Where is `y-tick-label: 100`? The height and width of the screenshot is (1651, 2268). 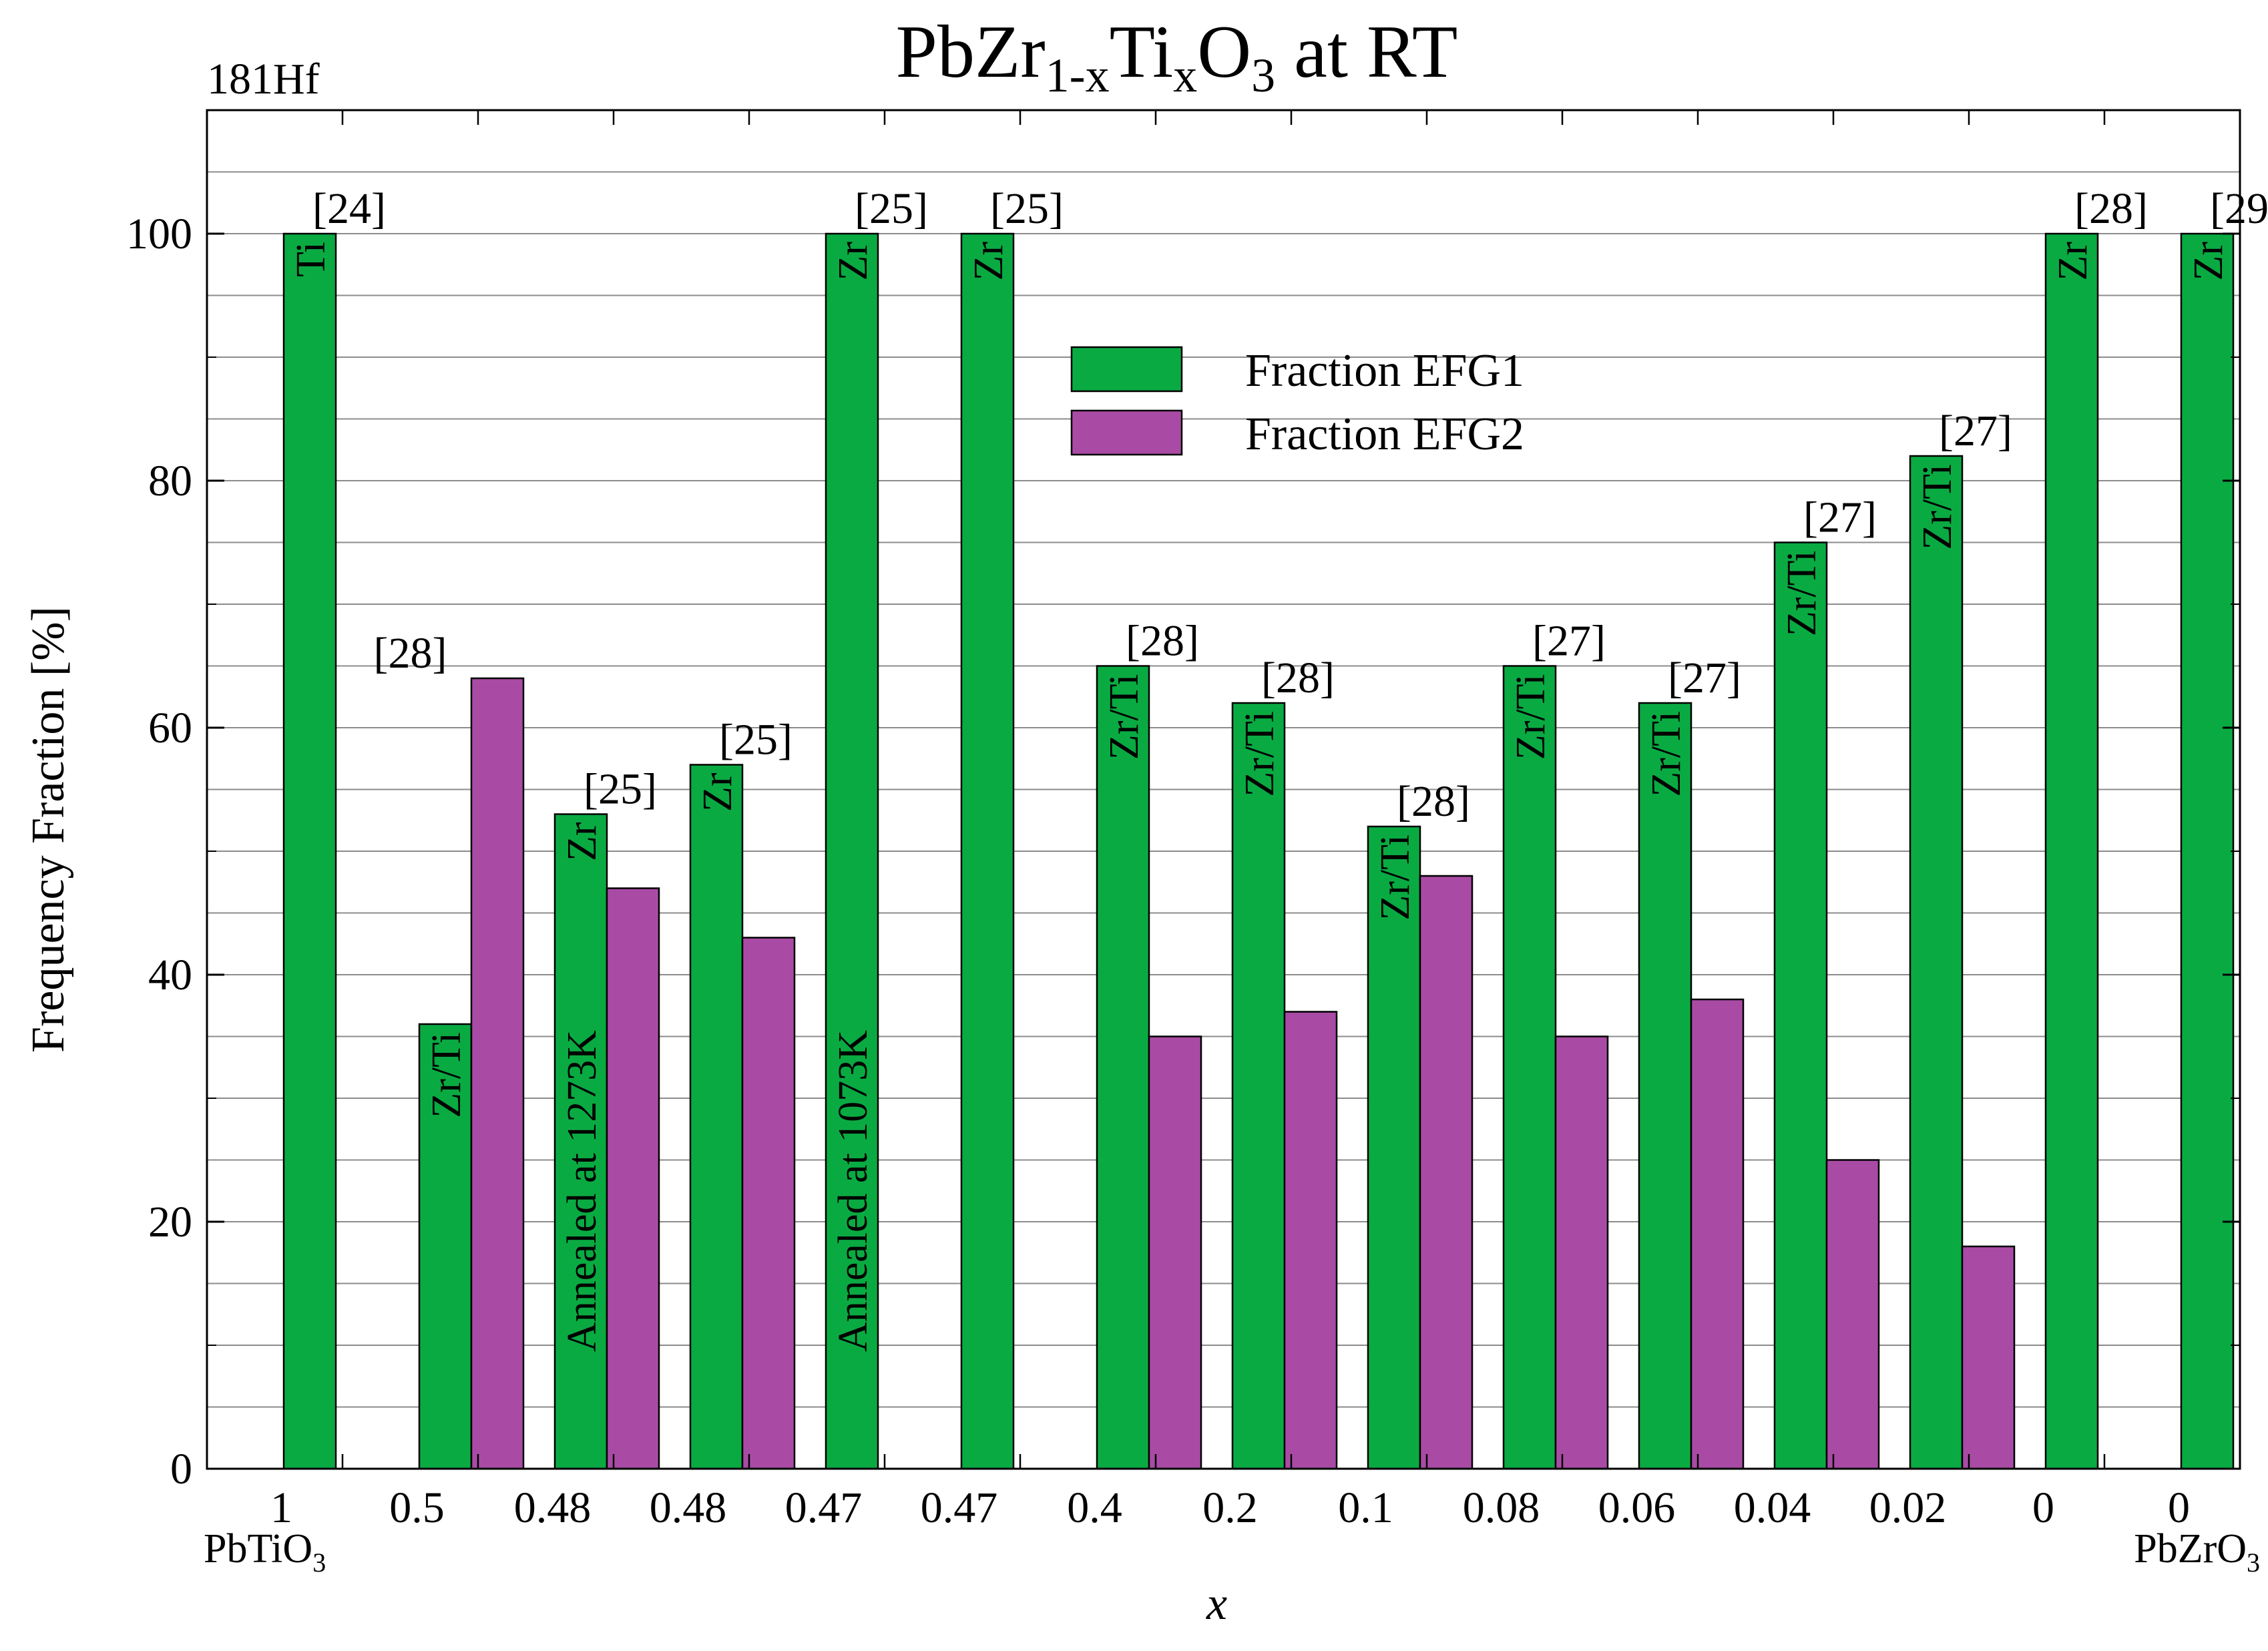 y-tick-label: 100 is located at coordinates (159, 234).